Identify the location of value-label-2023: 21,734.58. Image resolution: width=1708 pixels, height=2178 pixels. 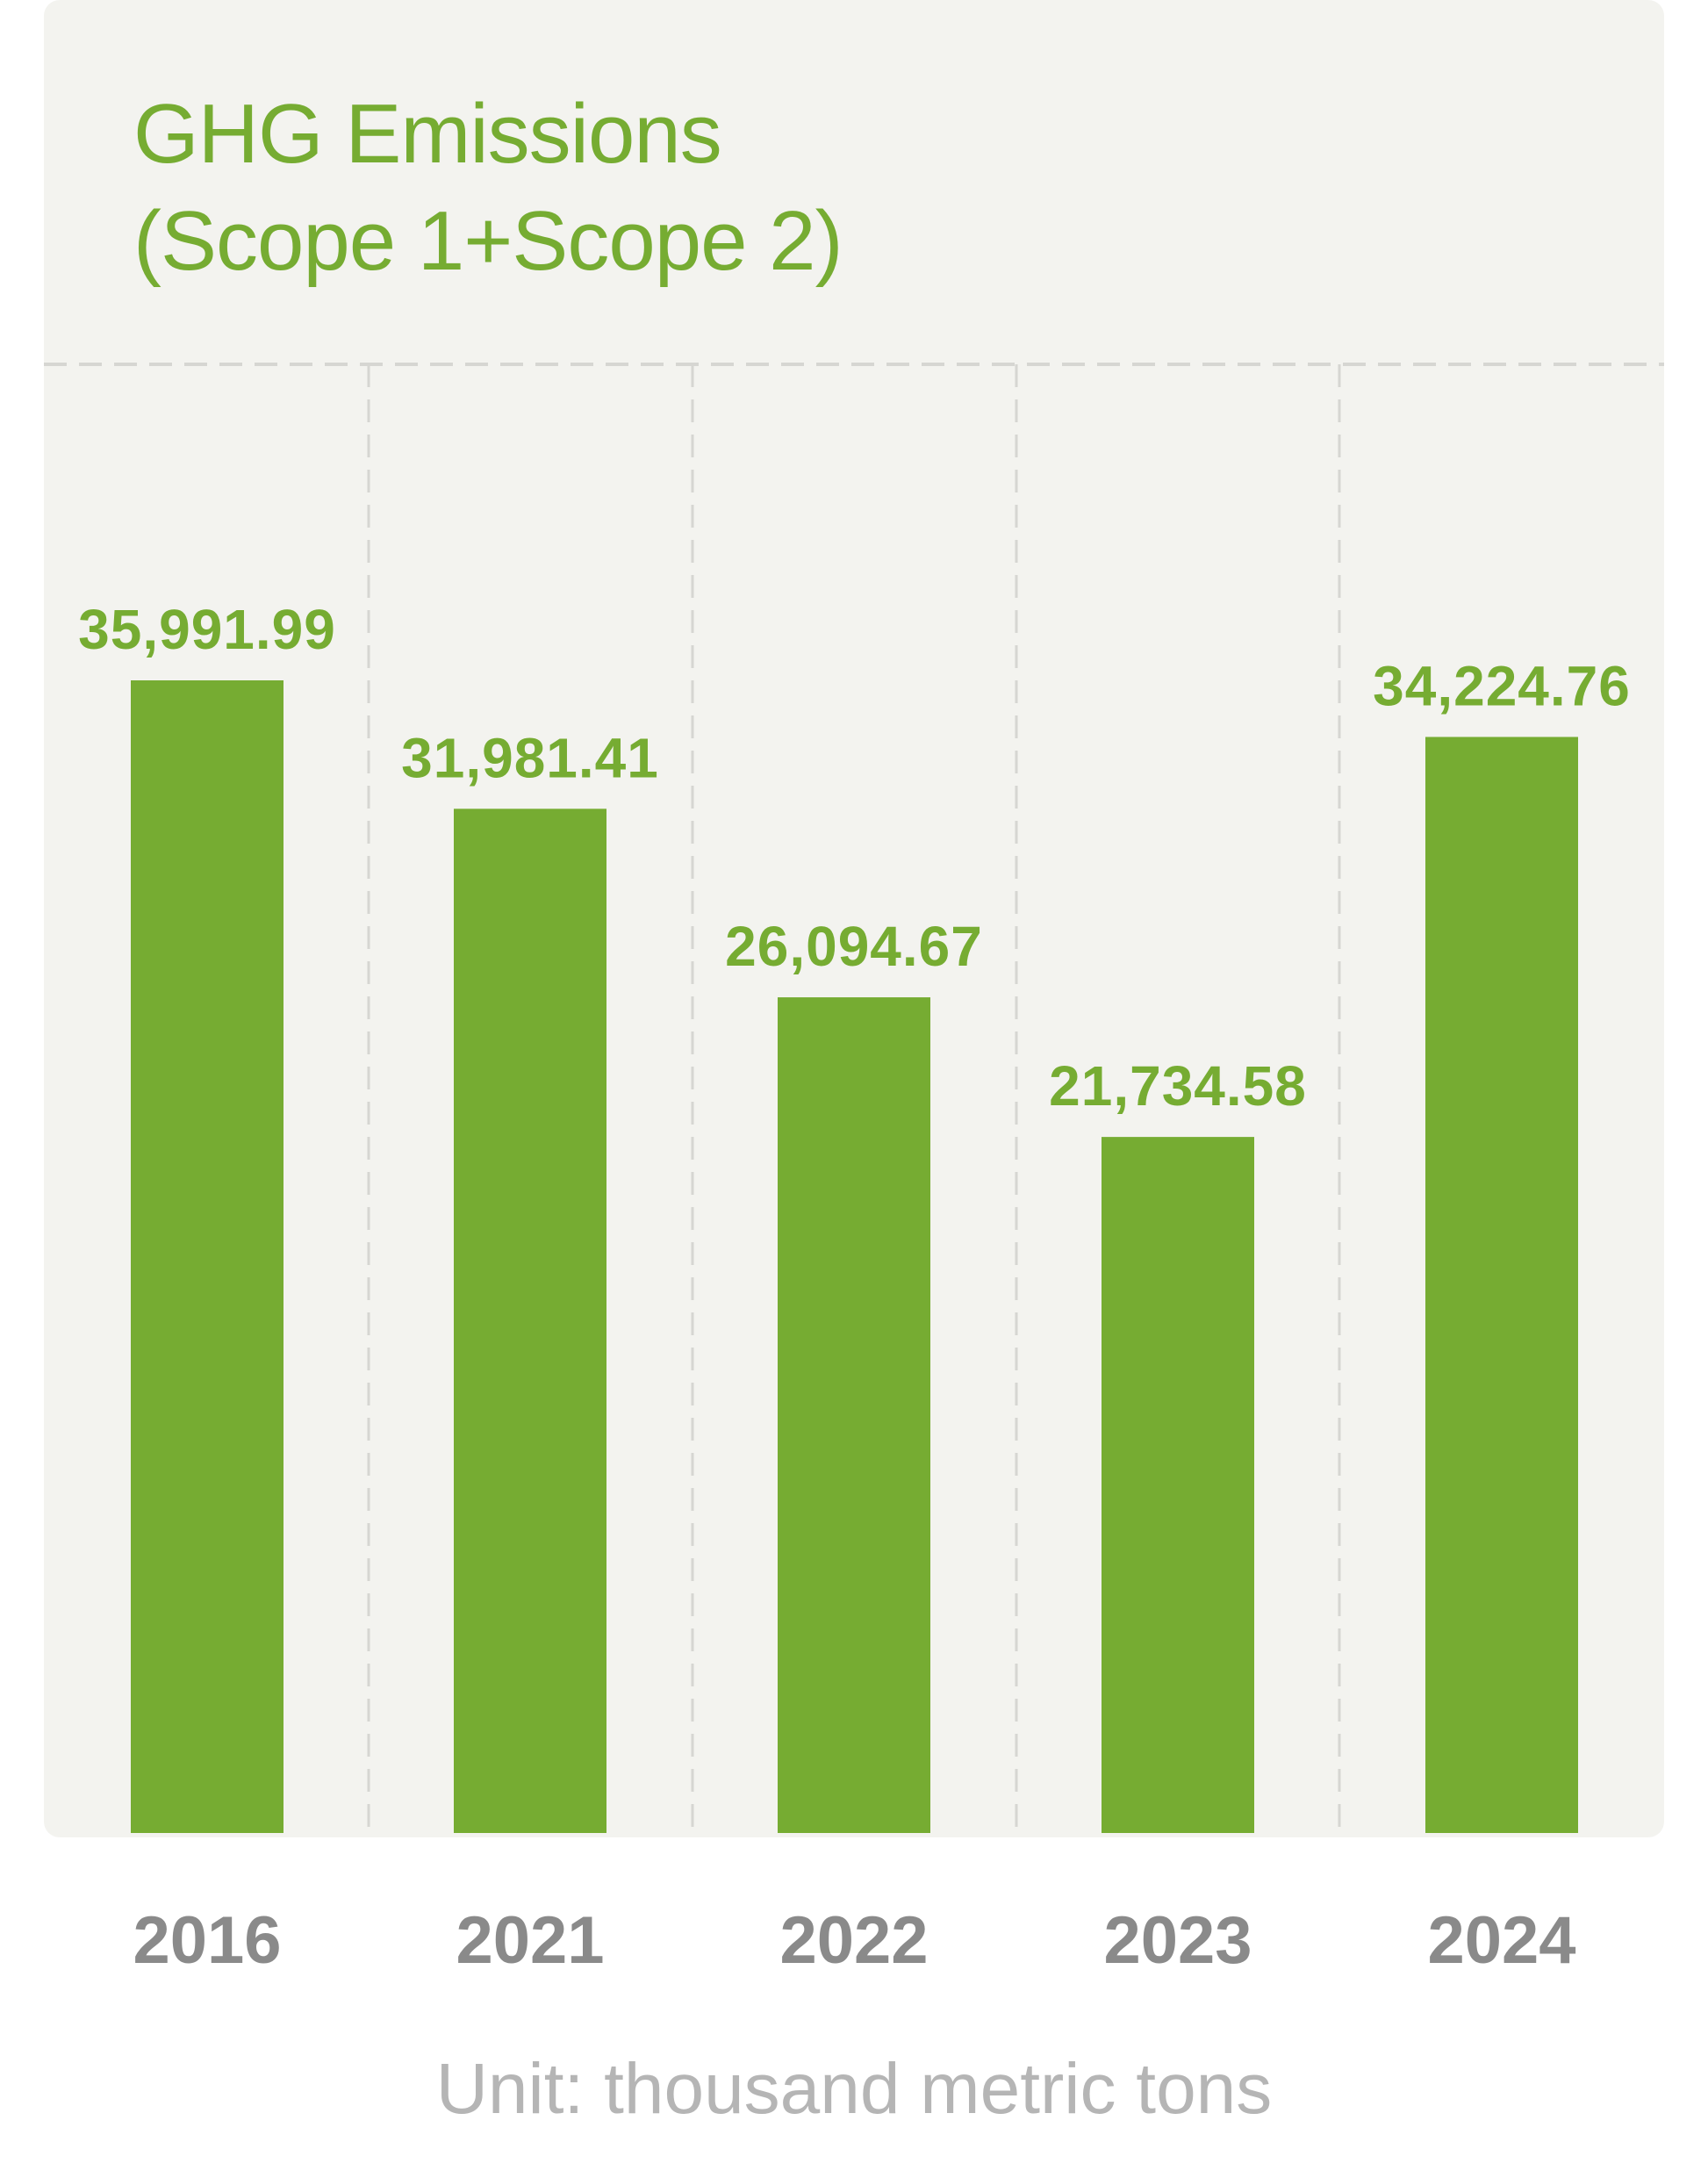
(1178, 1086).